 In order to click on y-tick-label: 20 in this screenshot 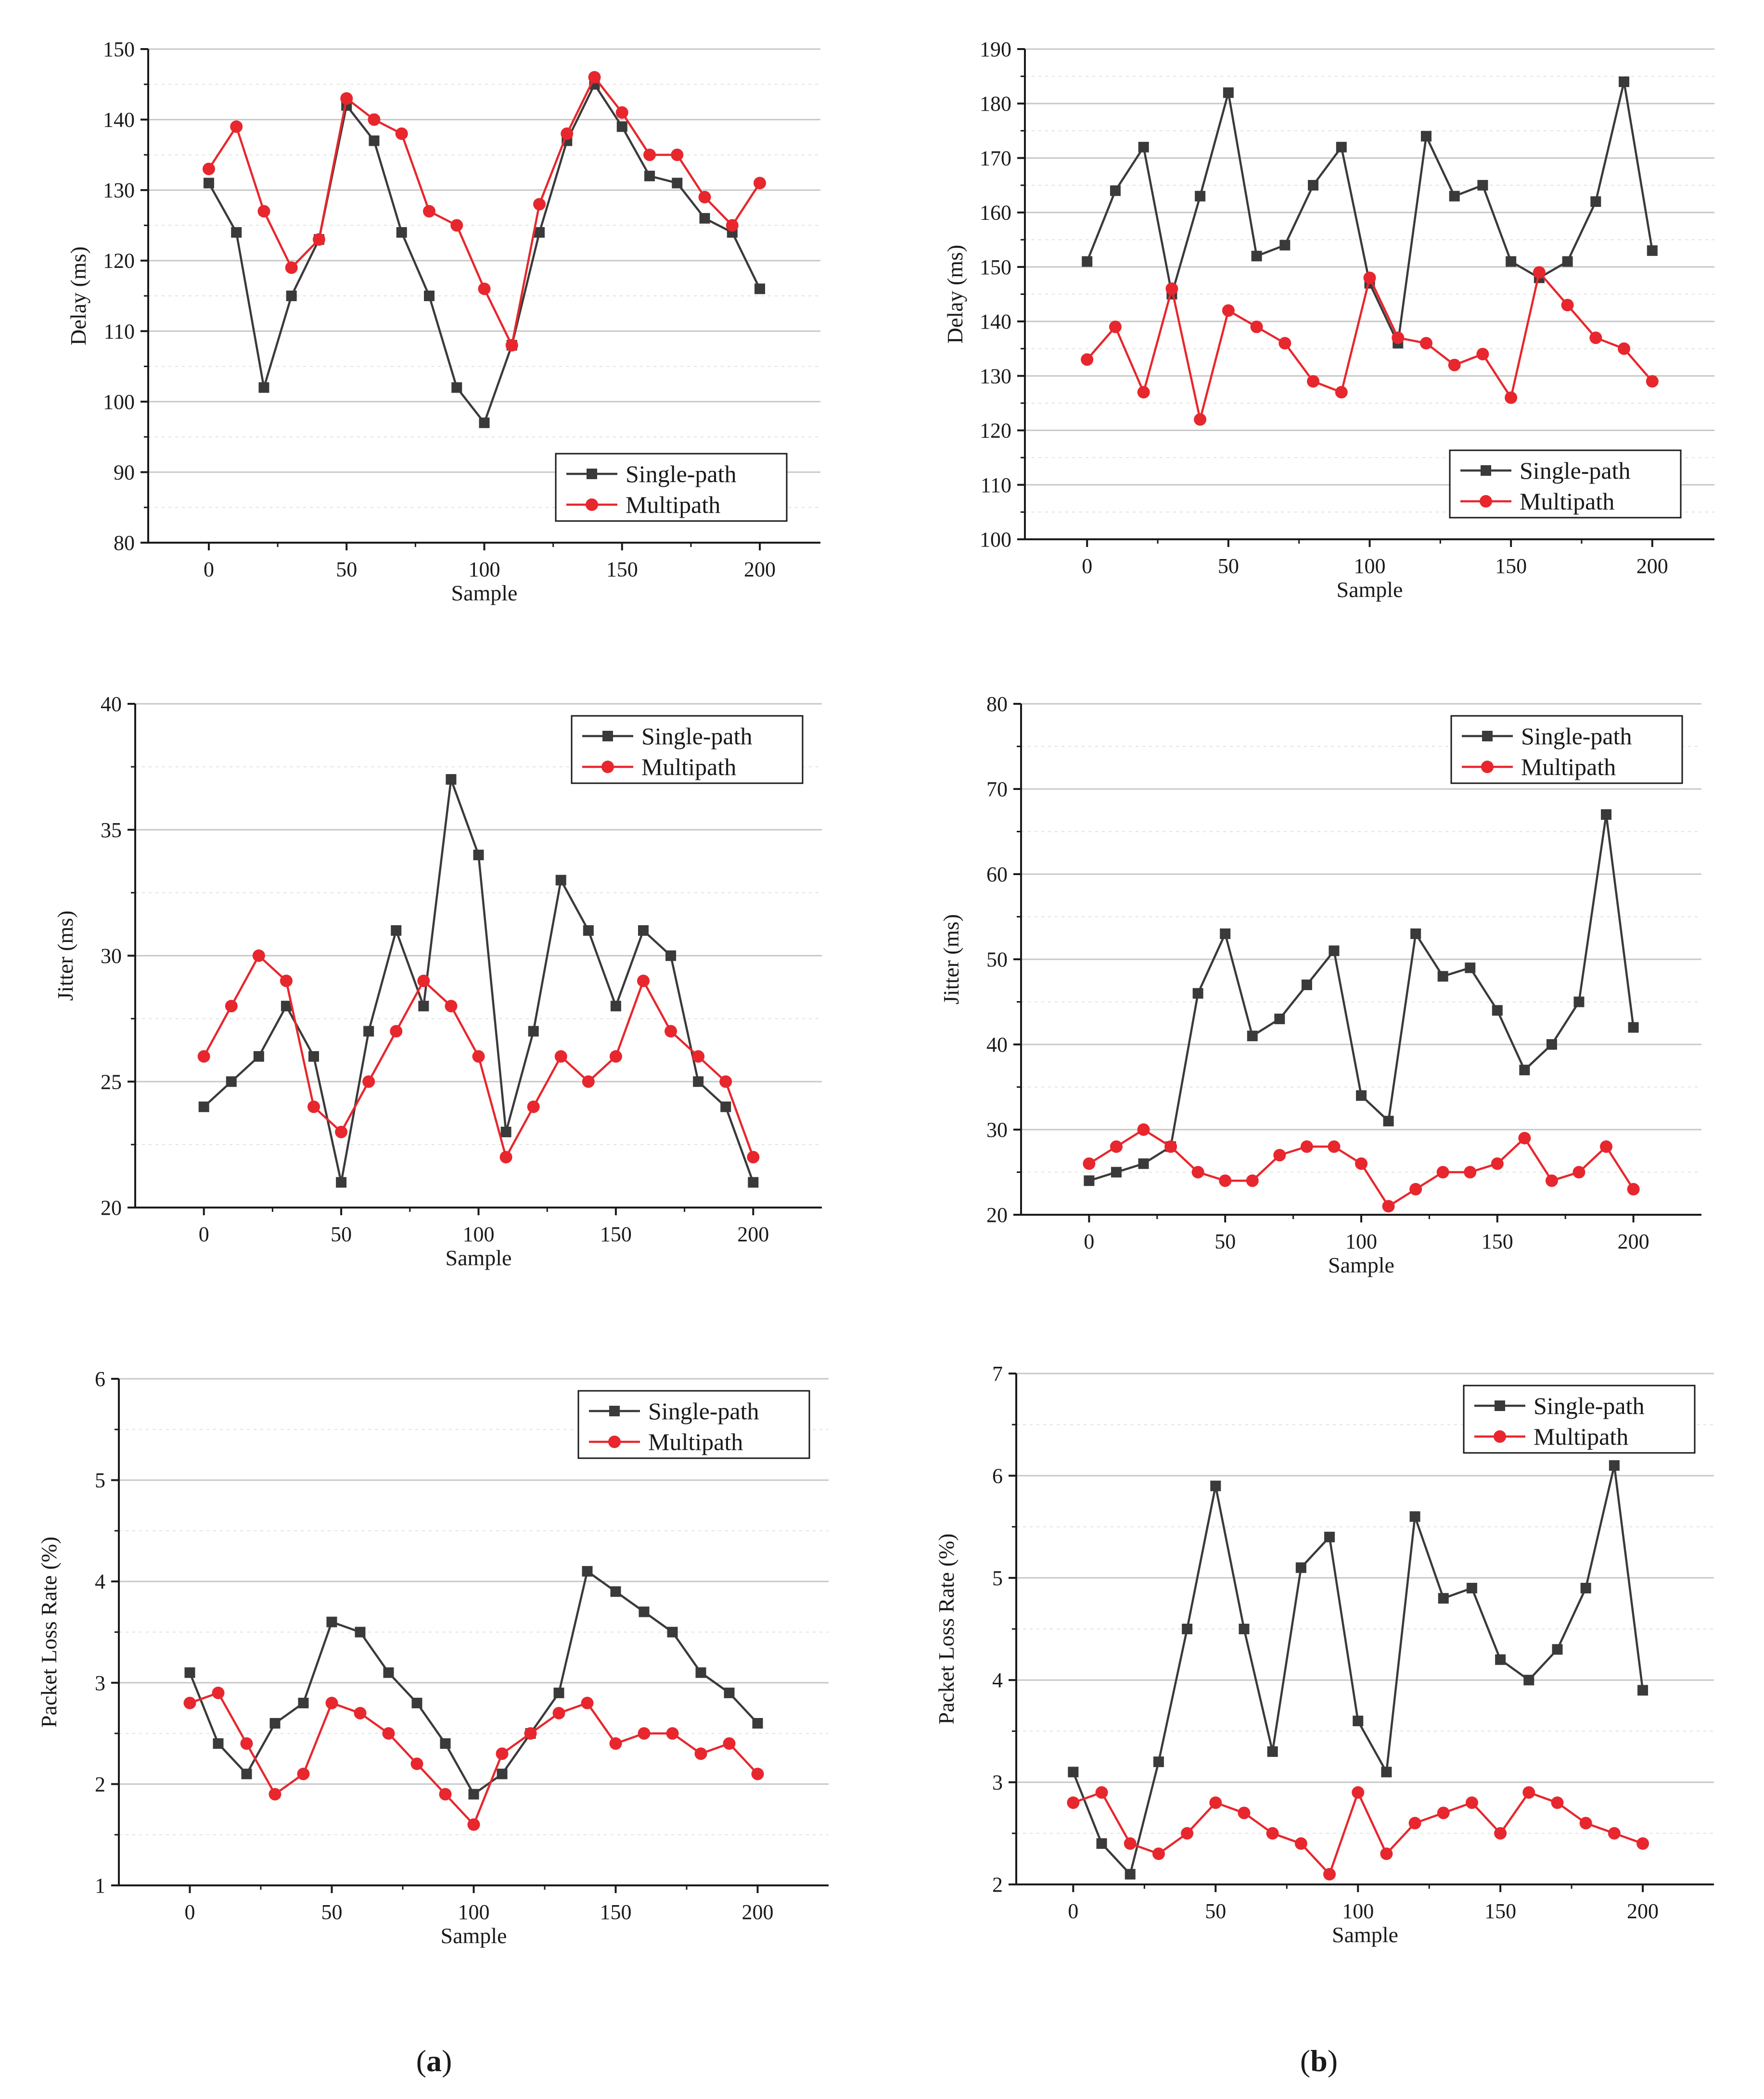, I will do `click(111, 1208)`.